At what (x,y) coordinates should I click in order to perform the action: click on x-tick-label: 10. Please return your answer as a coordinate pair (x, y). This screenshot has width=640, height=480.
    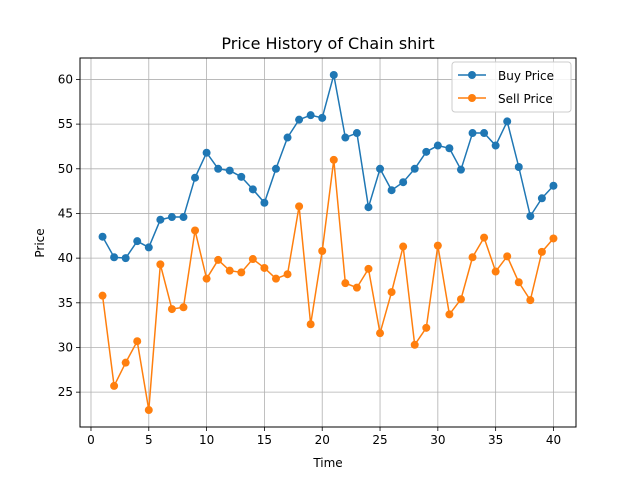
    Looking at the image, I should click on (206, 440).